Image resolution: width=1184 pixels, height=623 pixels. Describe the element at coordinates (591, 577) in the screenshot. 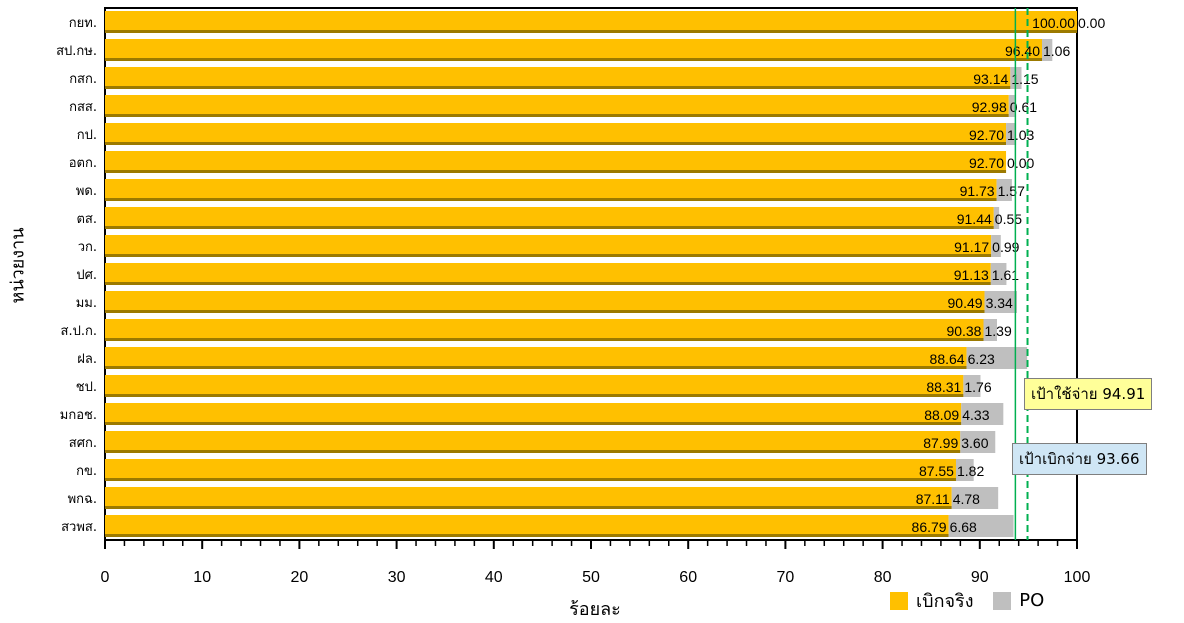

I see `x-tick-label: 50` at that location.